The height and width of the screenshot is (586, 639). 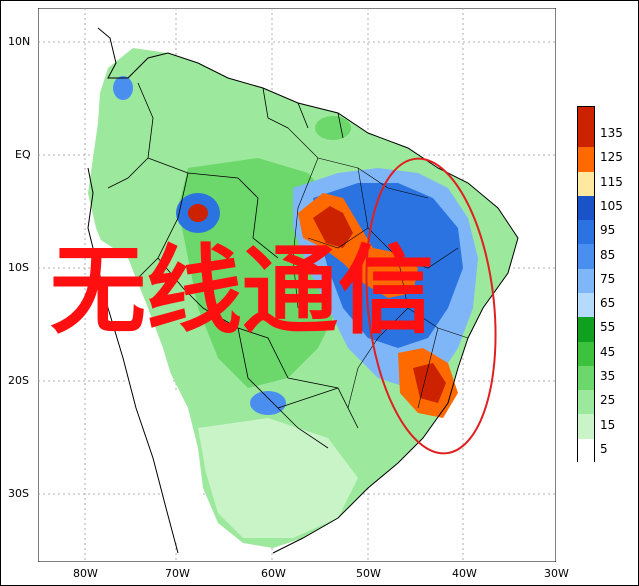 What do you see at coordinates (278, 478) in the screenshot?
I see `light-rain-south` at bounding box center [278, 478].